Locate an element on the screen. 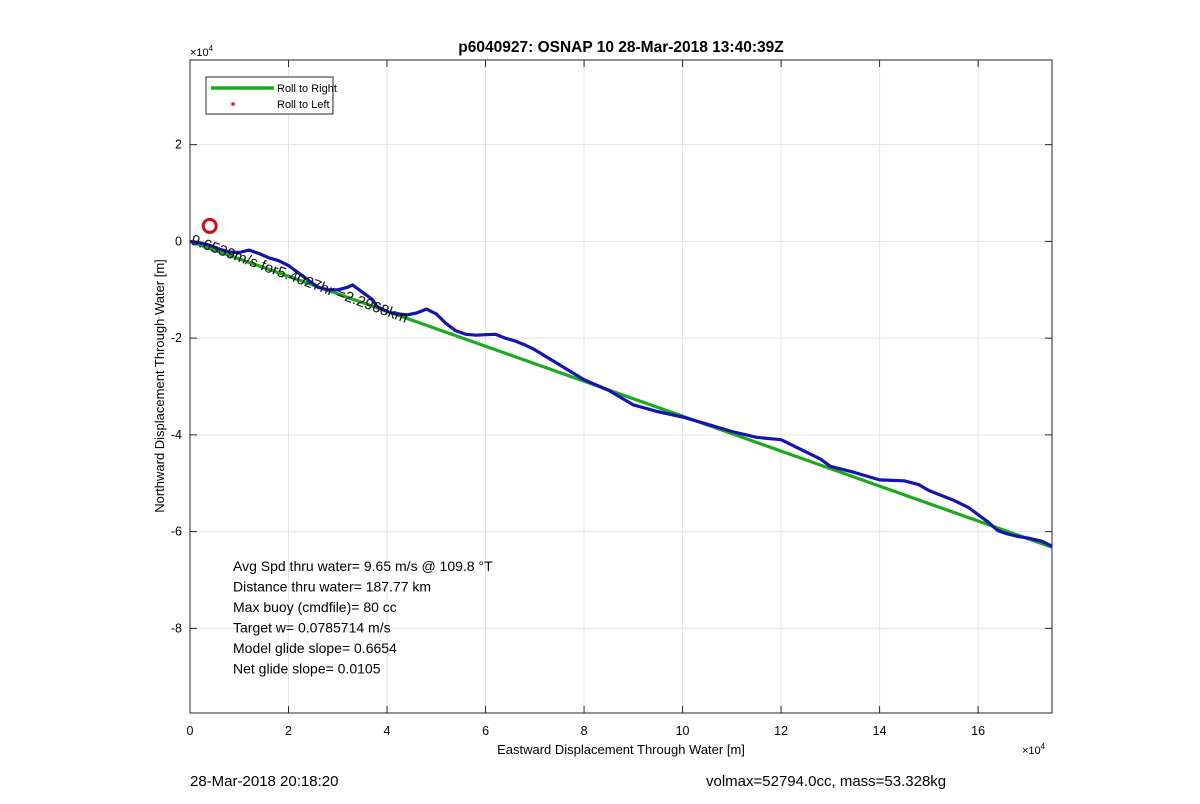  y-tick-label-4: 0 is located at coordinates (178, 241).